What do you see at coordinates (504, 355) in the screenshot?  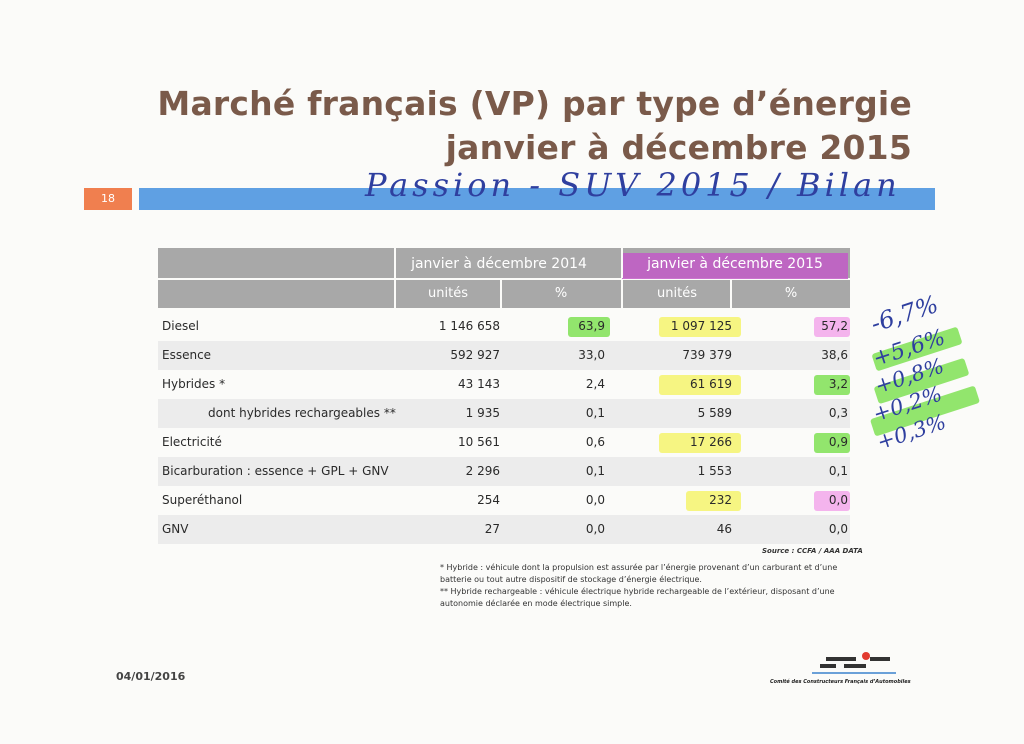 I see `table-row-essence: Essence 592 927 33,0 739 379 38,6` at bounding box center [504, 355].